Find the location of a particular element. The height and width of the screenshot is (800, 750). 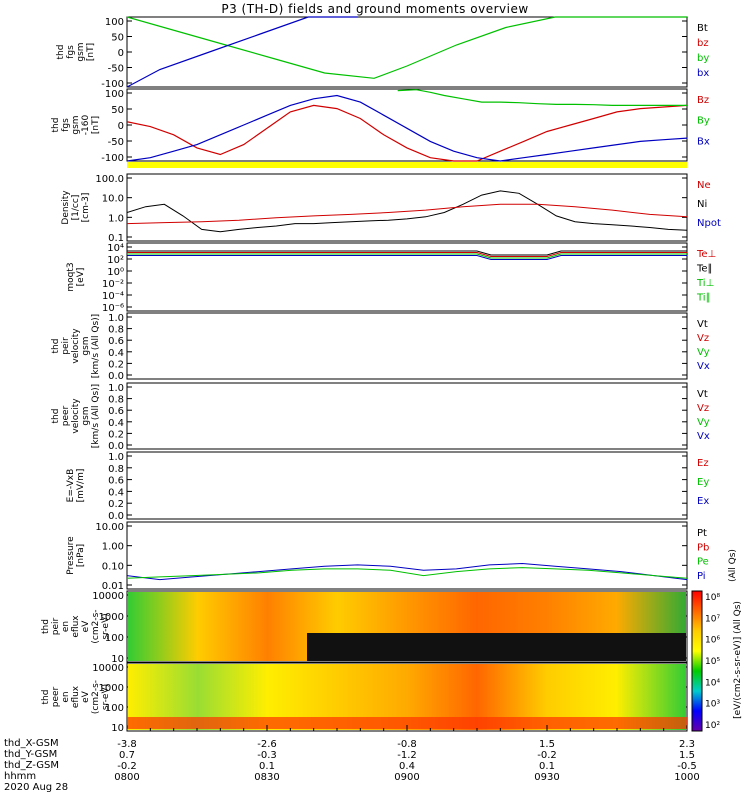

panel-7-ylabel: E=-VxB is located at coordinates (71, 486).